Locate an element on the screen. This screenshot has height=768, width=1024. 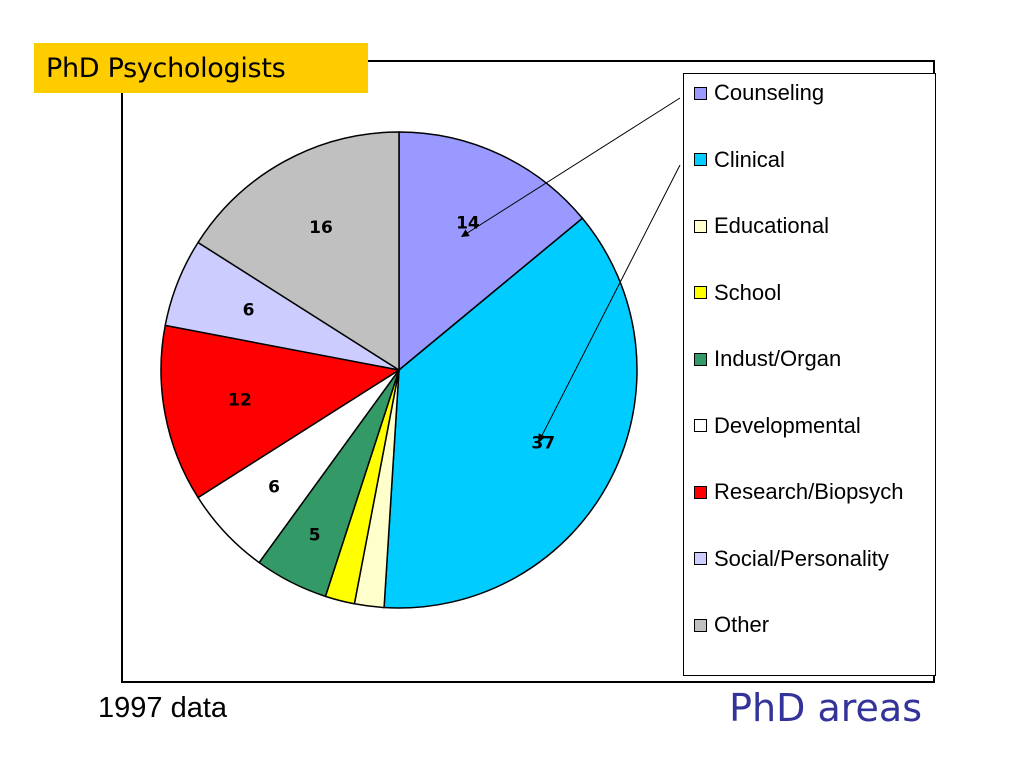
legend-label: Counseling is located at coordinates (769, 92).